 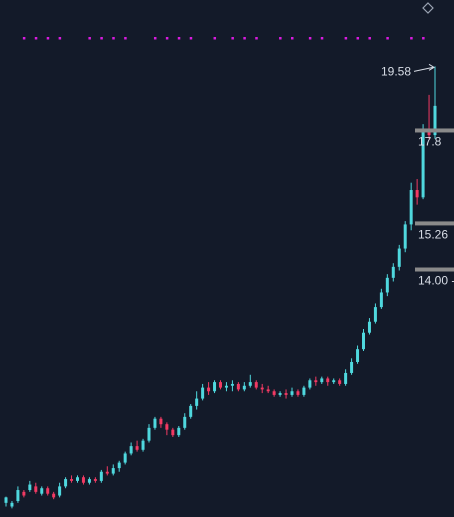 What do you see at coordinates (428, 8) in the screenshot?
I see `diamond-icon` at bounding box center [428, 8].